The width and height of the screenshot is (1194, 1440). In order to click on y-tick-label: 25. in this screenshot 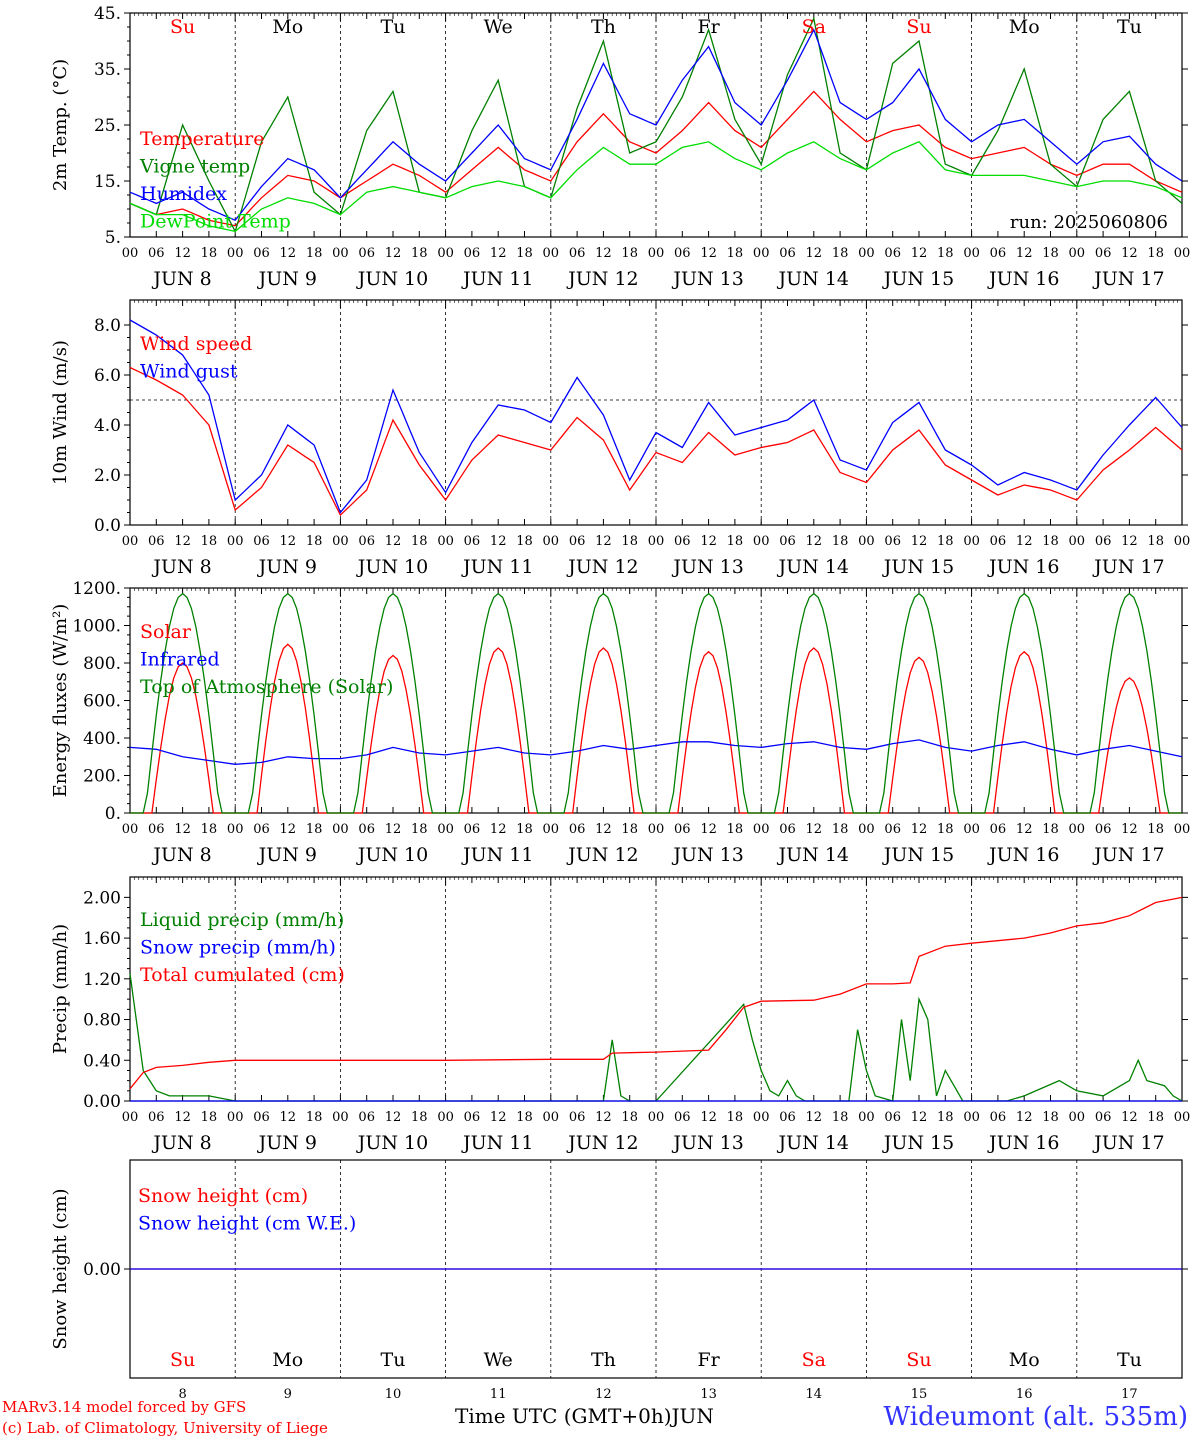, I will do `click(107, 126)`.